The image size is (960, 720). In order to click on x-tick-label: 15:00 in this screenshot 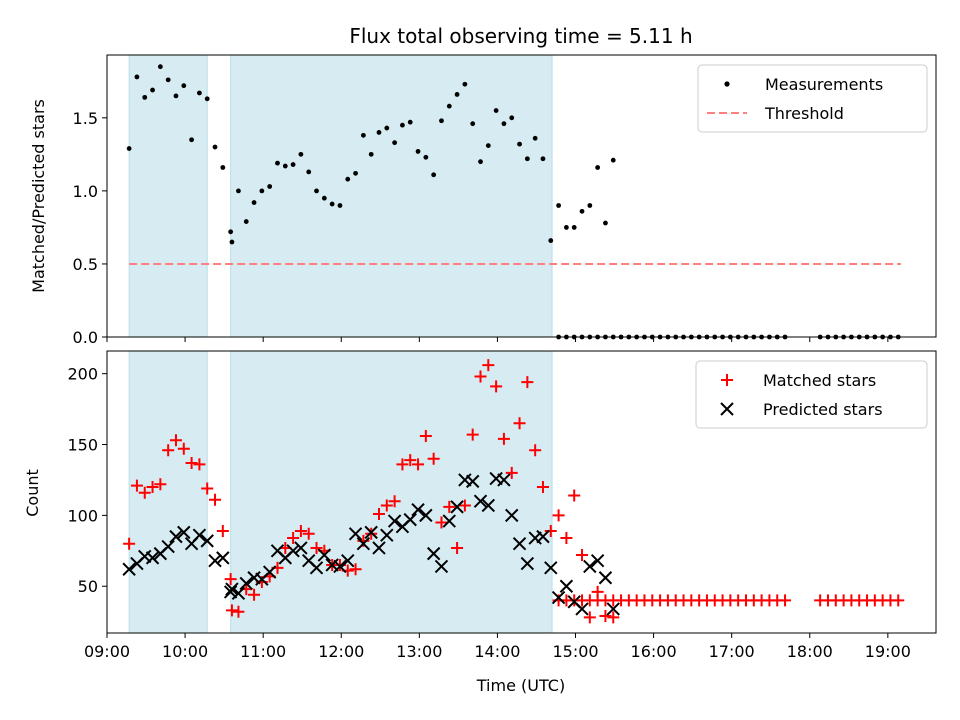, I will do `click(575, 651)`.